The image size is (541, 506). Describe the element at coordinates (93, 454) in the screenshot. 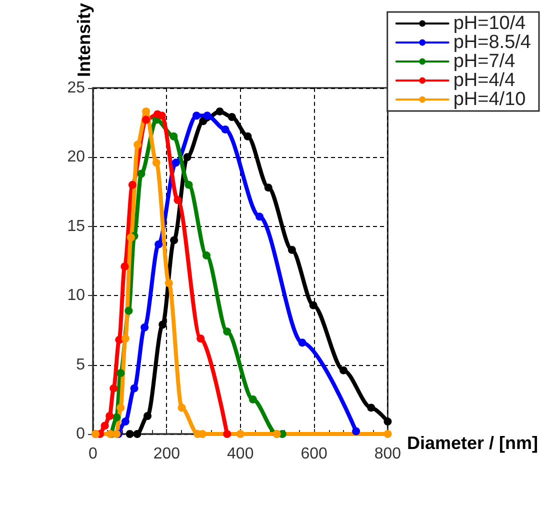

I see `x-tick-label: 0` at that location.